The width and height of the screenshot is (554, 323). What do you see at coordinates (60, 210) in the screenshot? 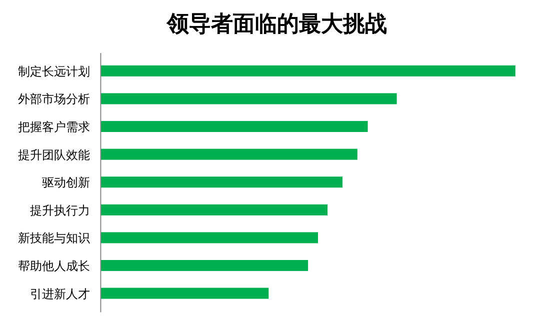
I see `y-tick-label: 提升执行力` at bounding box center [60, 210].